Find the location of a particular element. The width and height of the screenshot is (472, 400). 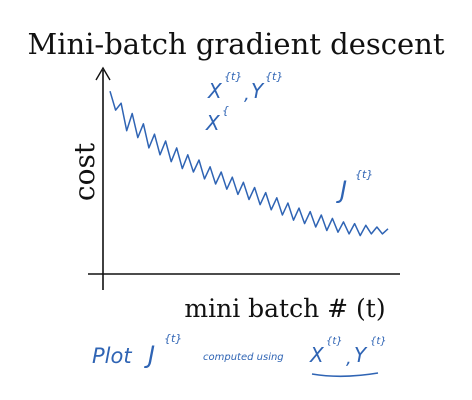

annotation-x-partial-sup: { is located at coordinates (225, 110).